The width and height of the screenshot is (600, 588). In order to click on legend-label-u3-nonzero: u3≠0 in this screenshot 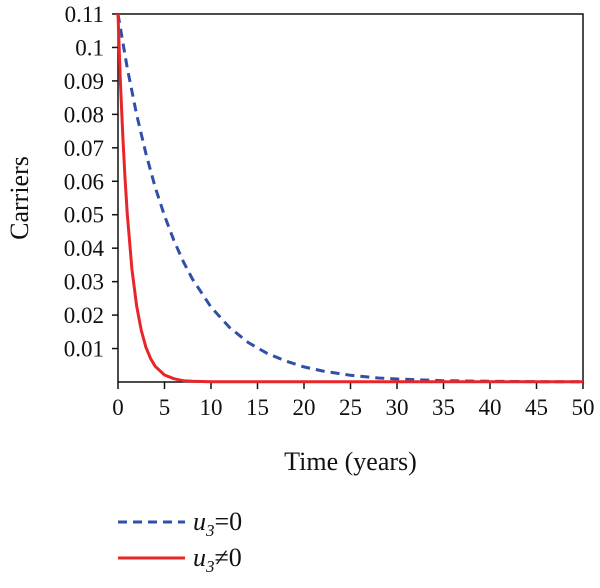, I will do `click(217, 559)`.